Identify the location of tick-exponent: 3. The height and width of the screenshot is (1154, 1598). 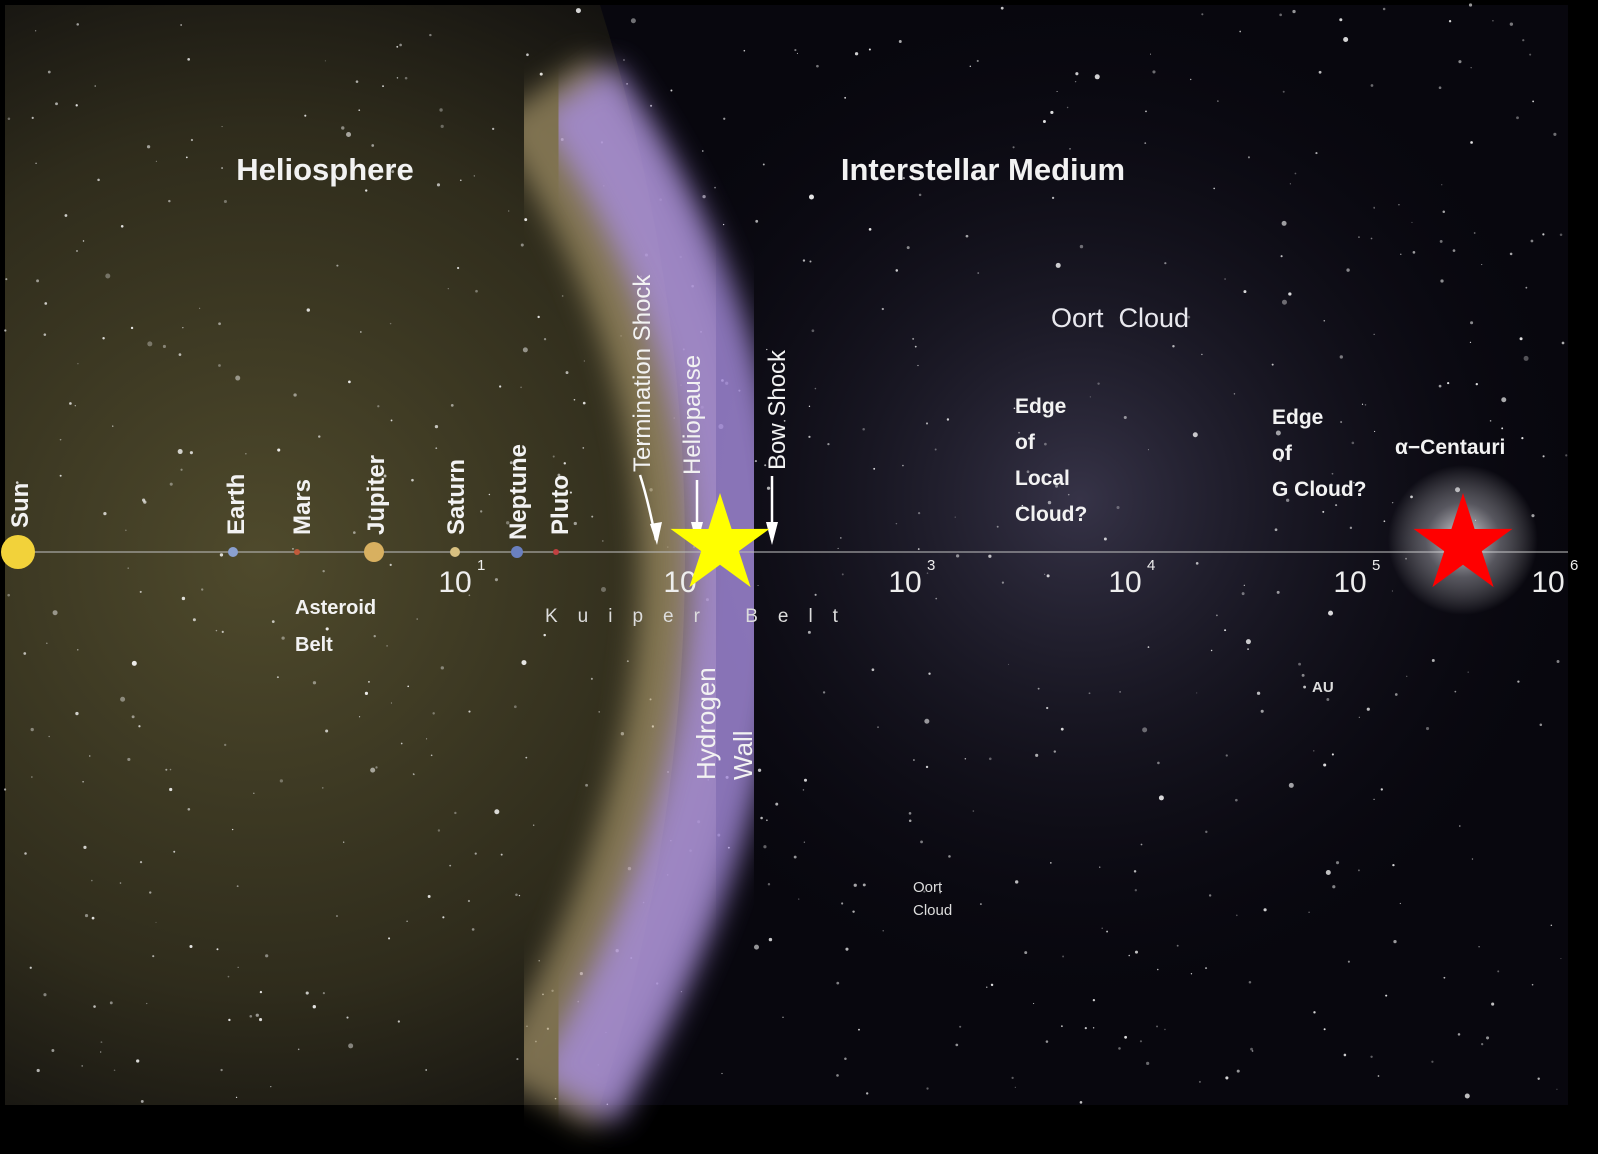
(931, 565).